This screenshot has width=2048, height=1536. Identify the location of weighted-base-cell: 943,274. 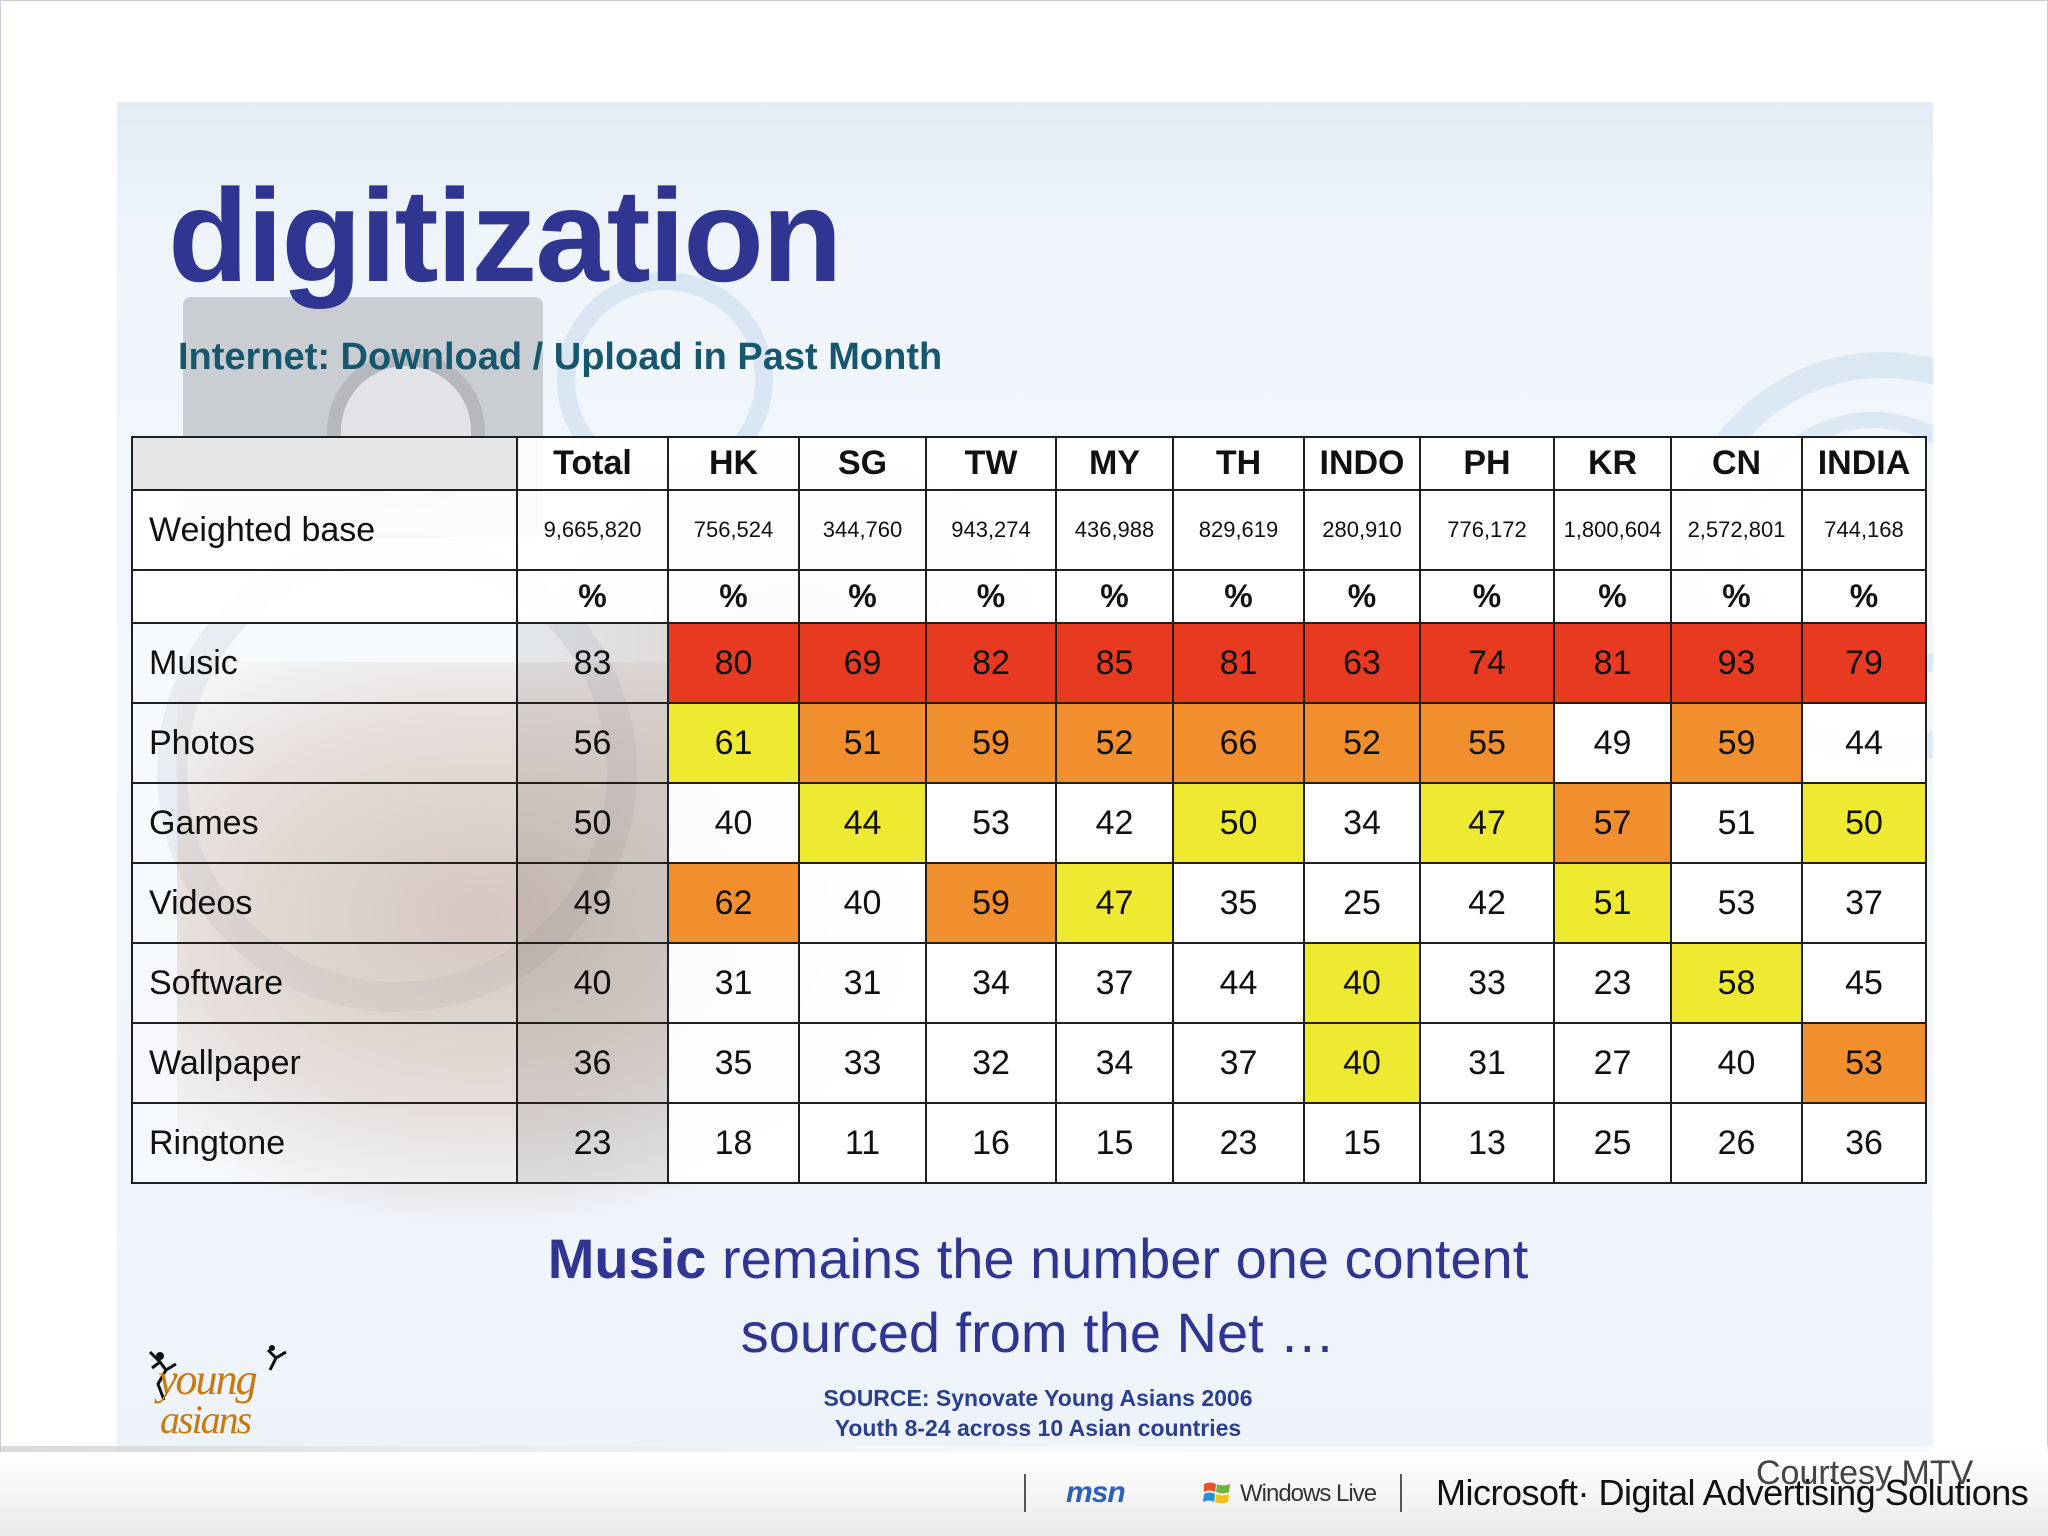
(991, 530).